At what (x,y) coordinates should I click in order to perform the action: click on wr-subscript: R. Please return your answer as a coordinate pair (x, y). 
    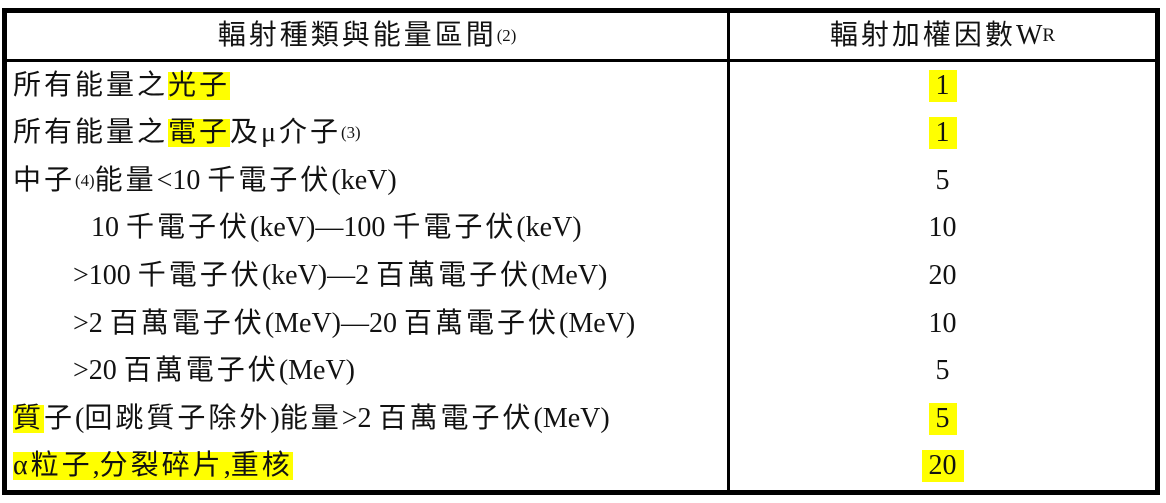
    Looking at the image, I should click on (1049, 36).